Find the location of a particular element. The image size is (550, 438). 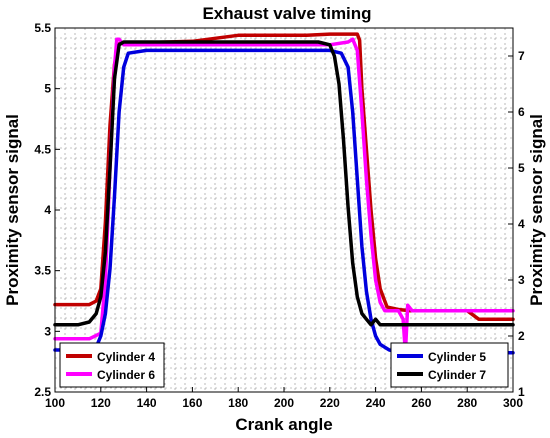

legend-label-cylinder-7: Cylinder 7 is located at coordinates (457, 375).